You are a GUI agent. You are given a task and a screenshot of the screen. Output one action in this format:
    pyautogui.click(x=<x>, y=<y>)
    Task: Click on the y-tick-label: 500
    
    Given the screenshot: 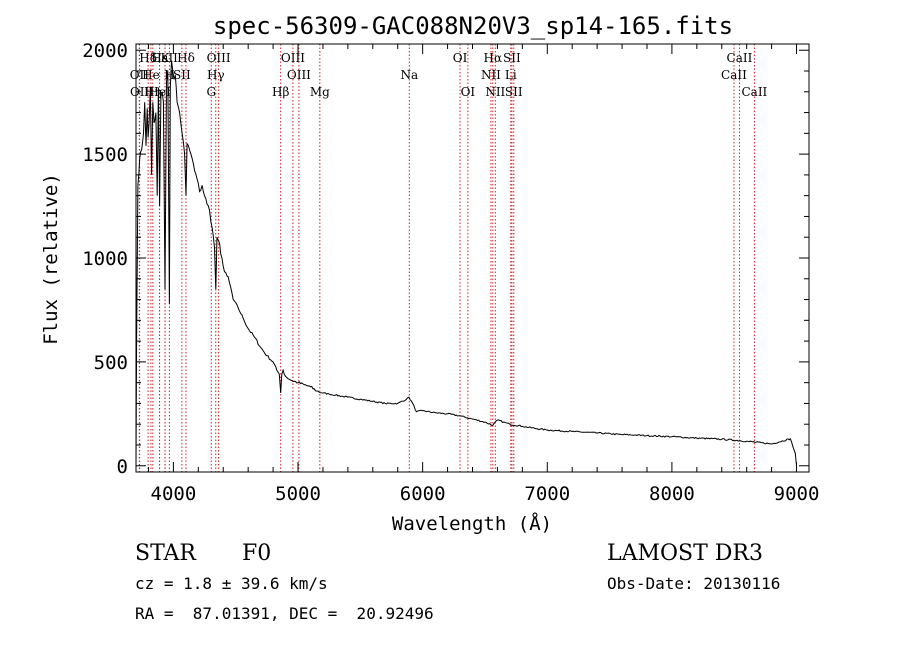 What is the action you would take?
    pyautogui.click(x=111, y=363)
    